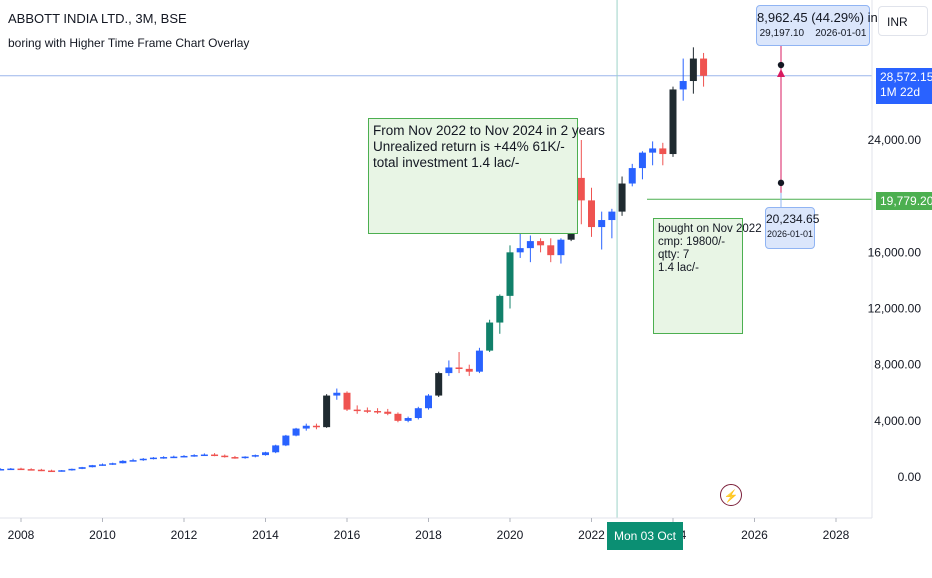 Image resolution: width=932 pixels, height=578 pixels. Describe the element at coordinates (792, 228) in the screenshot. I see `measure-bottom-label: 20,234.65 2026-01-01` at that location.